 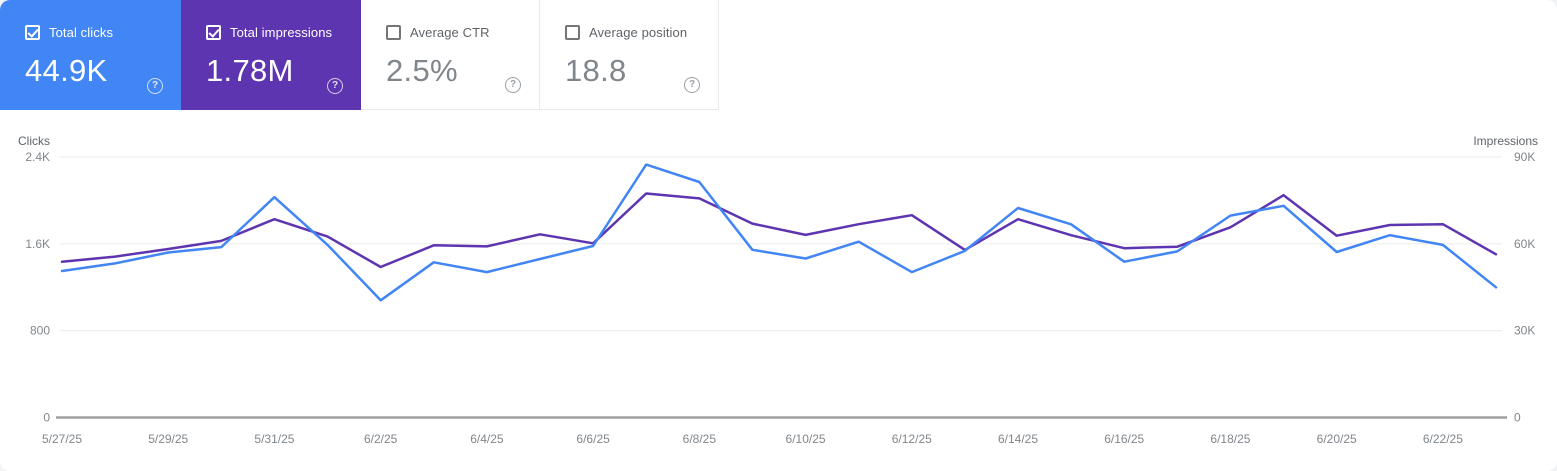 What do you see at coordinates (62, 439) in the screenshot?
I see `x-axis-date-label: 5/27/25` at bounding box center [62, 439].